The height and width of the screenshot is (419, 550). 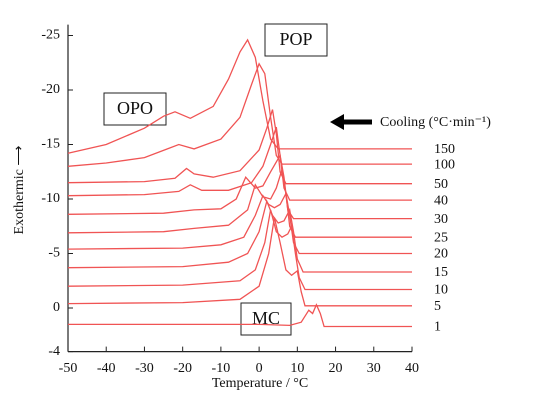 What do you see at coordinates (144, 368) in the screenshot?
I see `x-tick-label: -30` at bounding box center [144, 368].